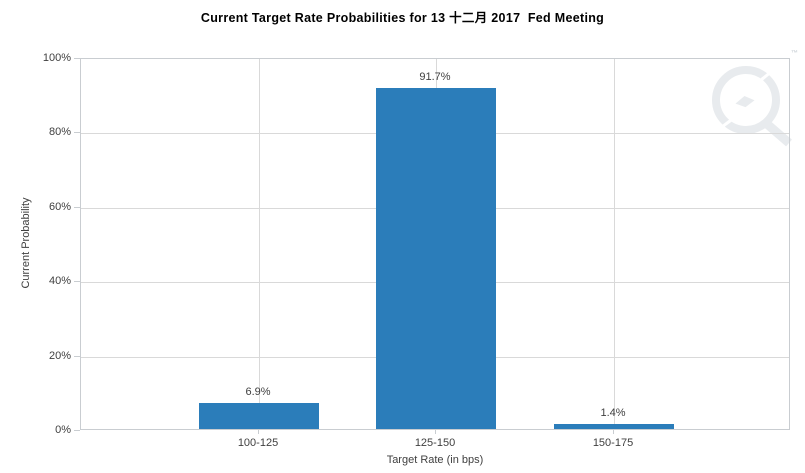 This screenshot has height=473, width=805. I want to click on x-axis-title: Target Rate (in bps), so click(435, 460).